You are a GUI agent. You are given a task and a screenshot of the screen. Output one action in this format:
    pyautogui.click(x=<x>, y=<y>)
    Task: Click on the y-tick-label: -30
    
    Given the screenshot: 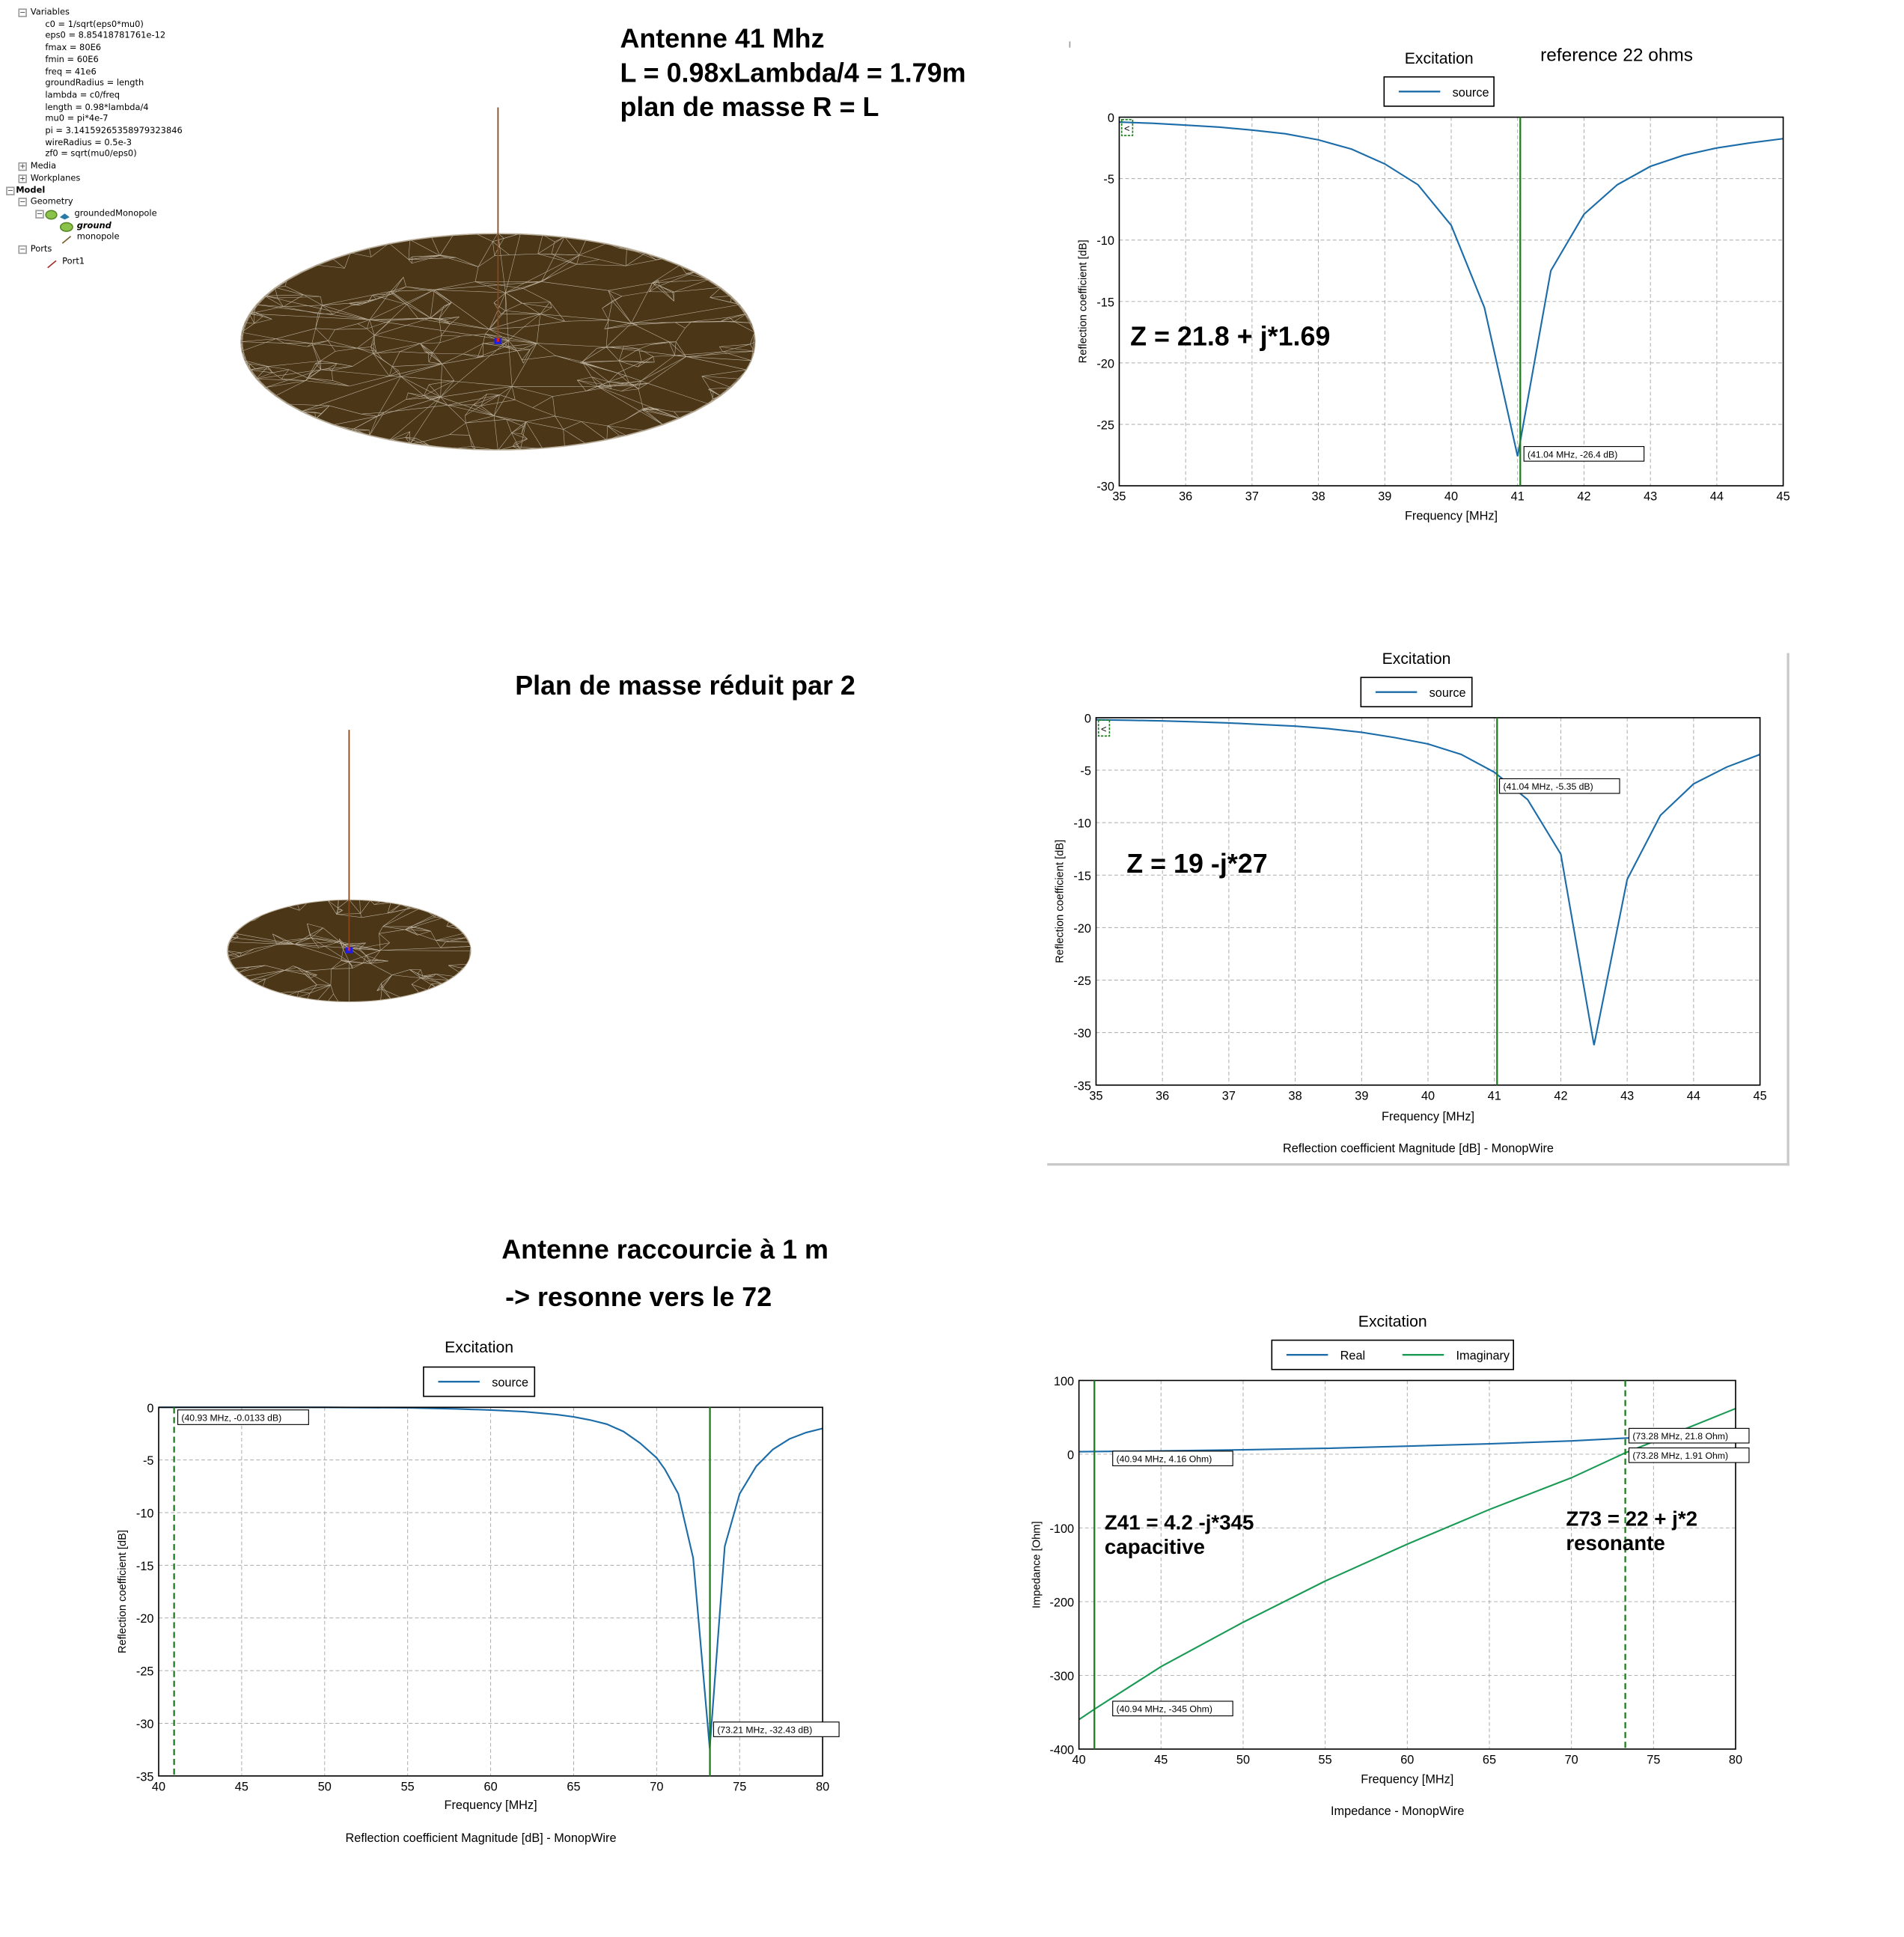 What is the action you would take?
    pyautogui.click(x=145, y=1724)
    